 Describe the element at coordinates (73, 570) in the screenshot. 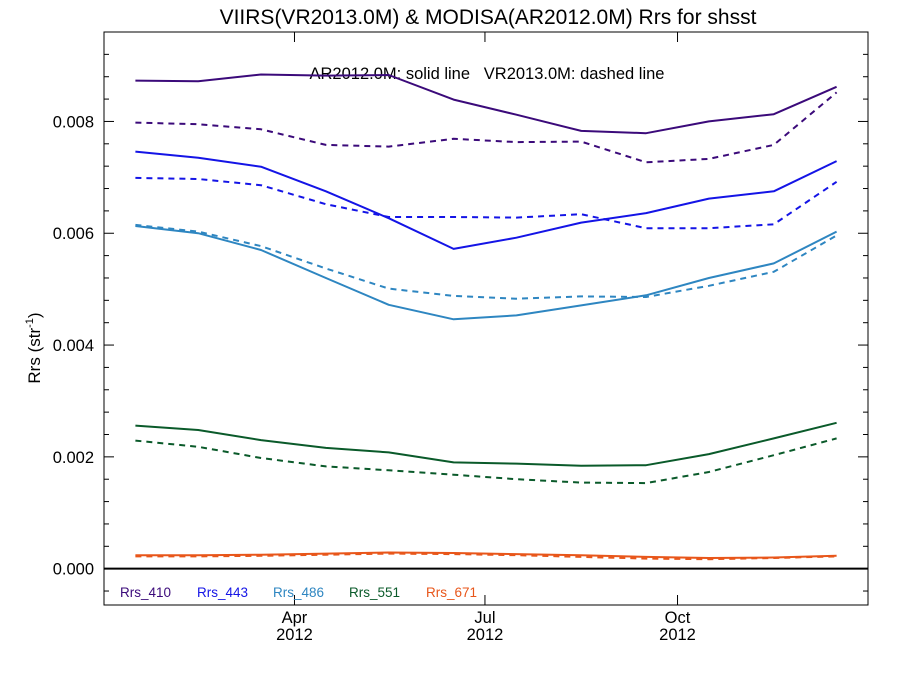

I see `y-tick-label: 0.000` at that location.